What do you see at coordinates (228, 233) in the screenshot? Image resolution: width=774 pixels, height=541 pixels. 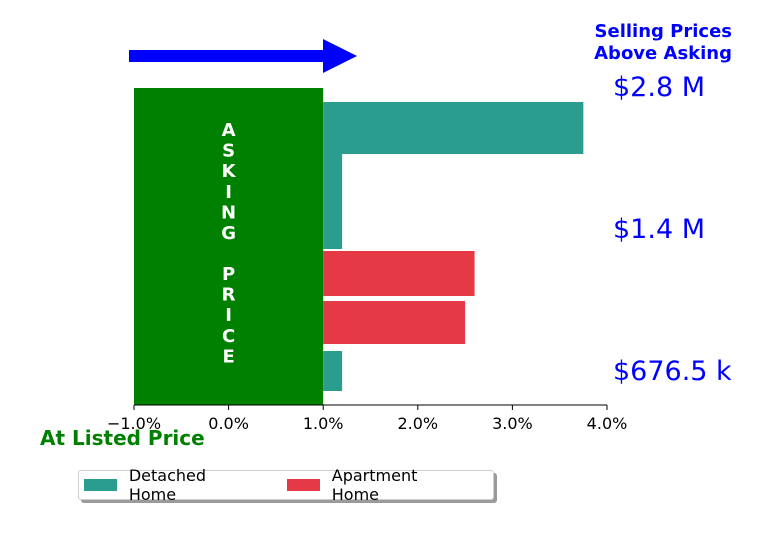 I see `asking-price-letter-top-5: G` at bounding box center [228, 233].